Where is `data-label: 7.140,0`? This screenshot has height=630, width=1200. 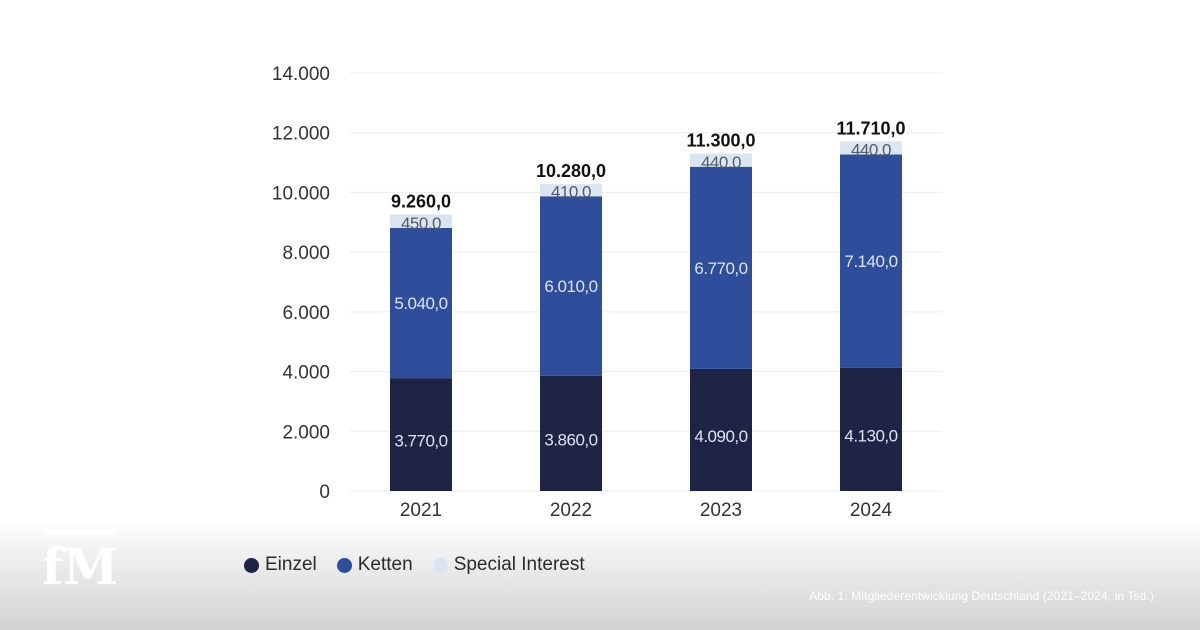
data-label: 7.140,0 is located at coordinates (870, 261).